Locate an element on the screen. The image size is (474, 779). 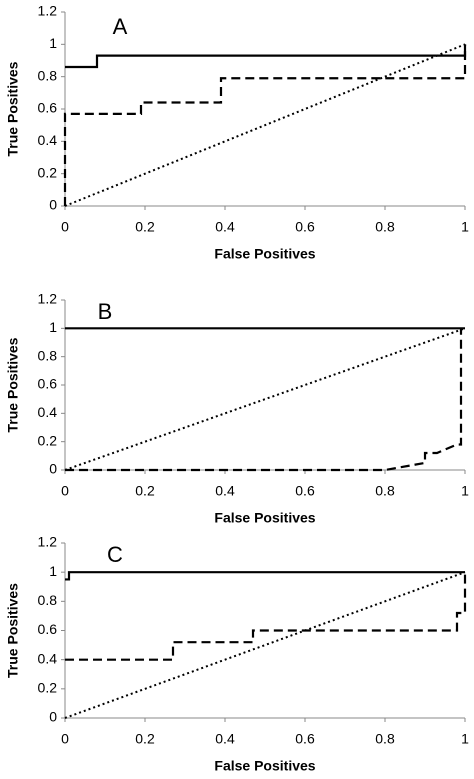
panel-title: A is located at coordinates (120, 26).